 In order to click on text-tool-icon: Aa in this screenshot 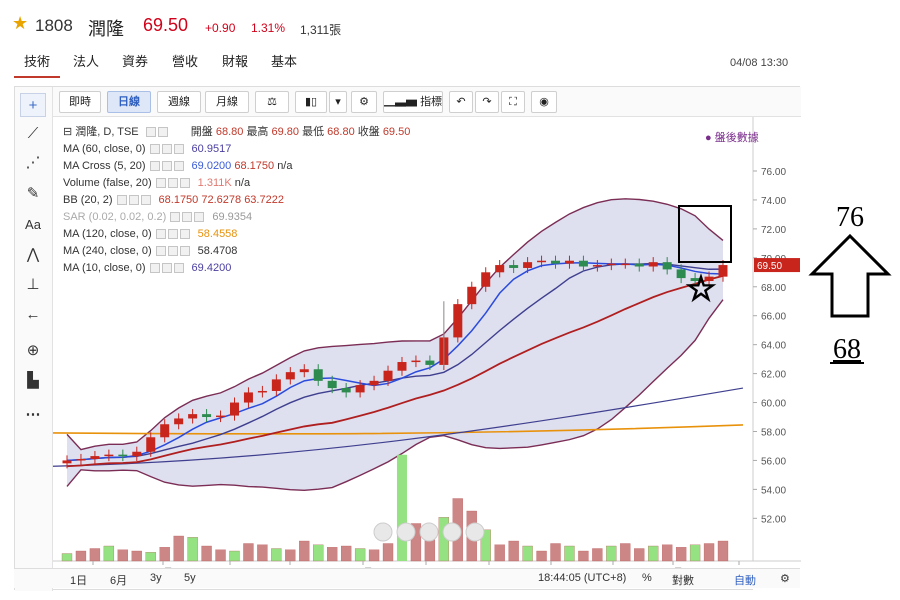, I will do `click(33, 224)`.